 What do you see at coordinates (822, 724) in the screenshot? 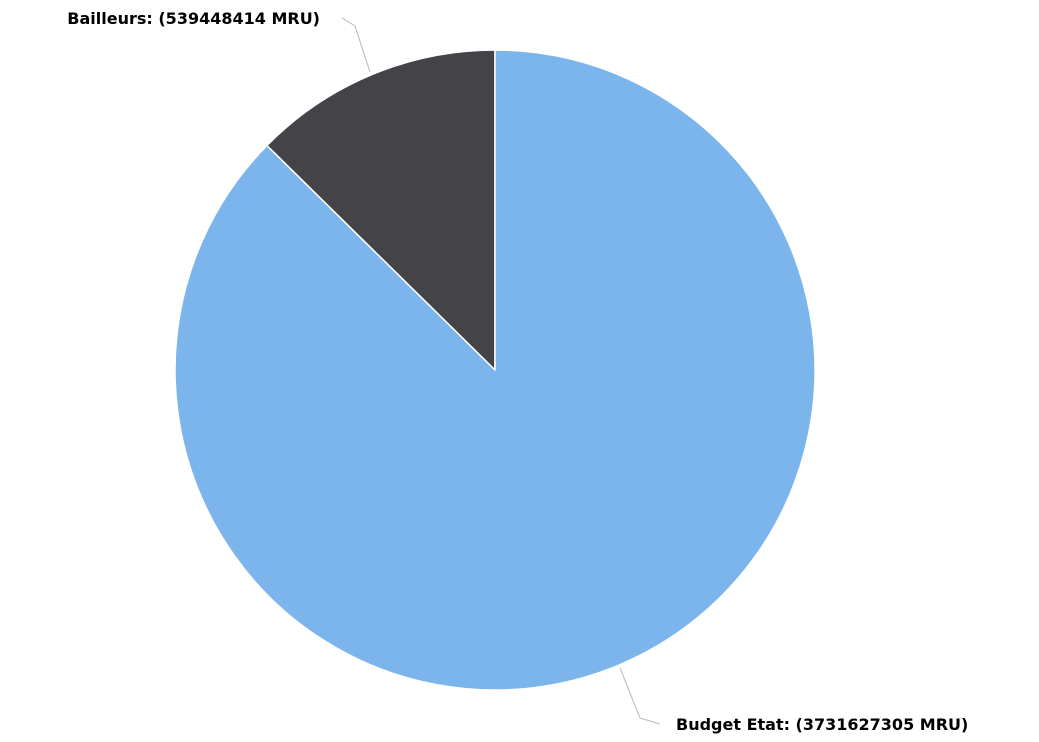
I see `data-label-budget-etat: Budget Etat: (3731627305 MRU)` at bounding box center [822, 724].